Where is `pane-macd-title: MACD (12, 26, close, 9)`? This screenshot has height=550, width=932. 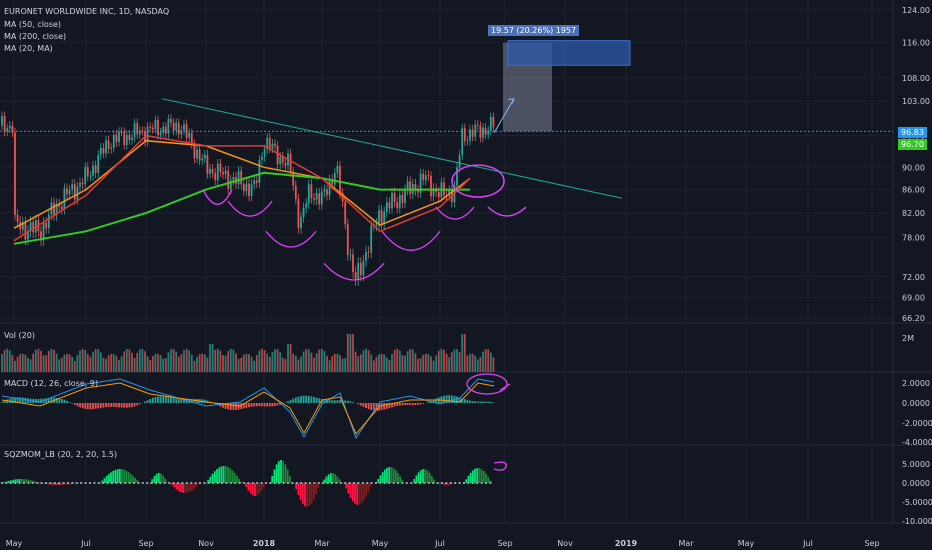 pane-macd-title: MACD (12, 26, close, 9) is located at coordinates (51, 383).